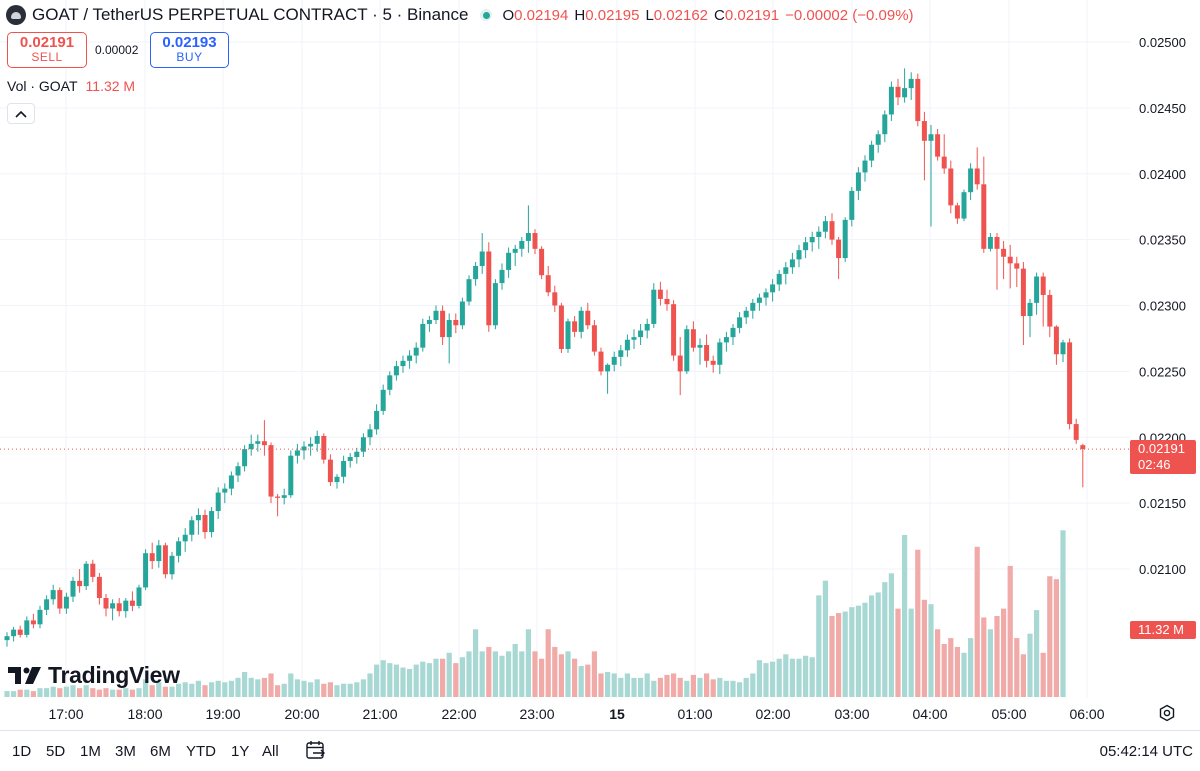 This screenshot has height=771, width=1200. I want to click on range-6m: 6M, so click(160, 751).